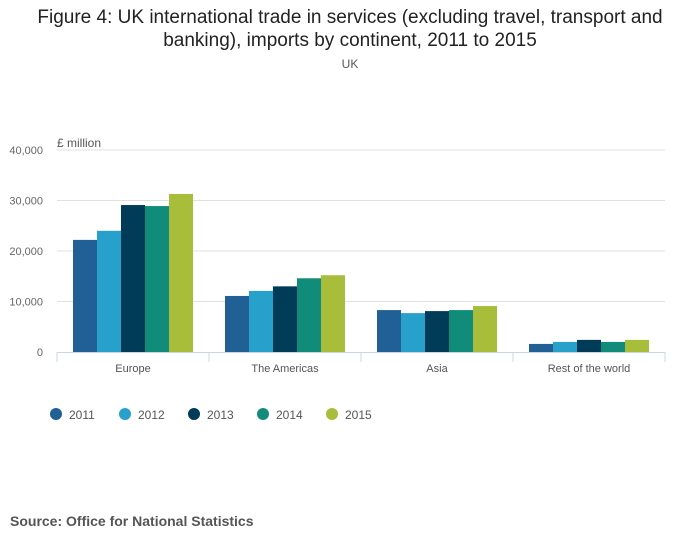 This screenshot has height=549, width=700. What do you see at coordinates (289, 415) in the screenshot?
I see `legend-label-2014: 2014` at bounding box center [289, 415].